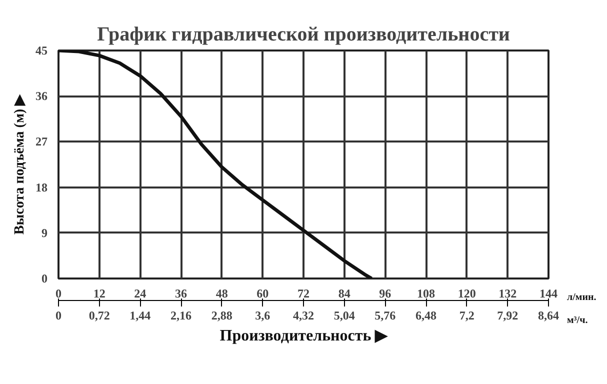 The width and height of the screenshot is (607, 384). What do you see at coordinates (42, 187) in the screenshot?
I see `y-tick-label: 18` at bounding box center [42, 187].